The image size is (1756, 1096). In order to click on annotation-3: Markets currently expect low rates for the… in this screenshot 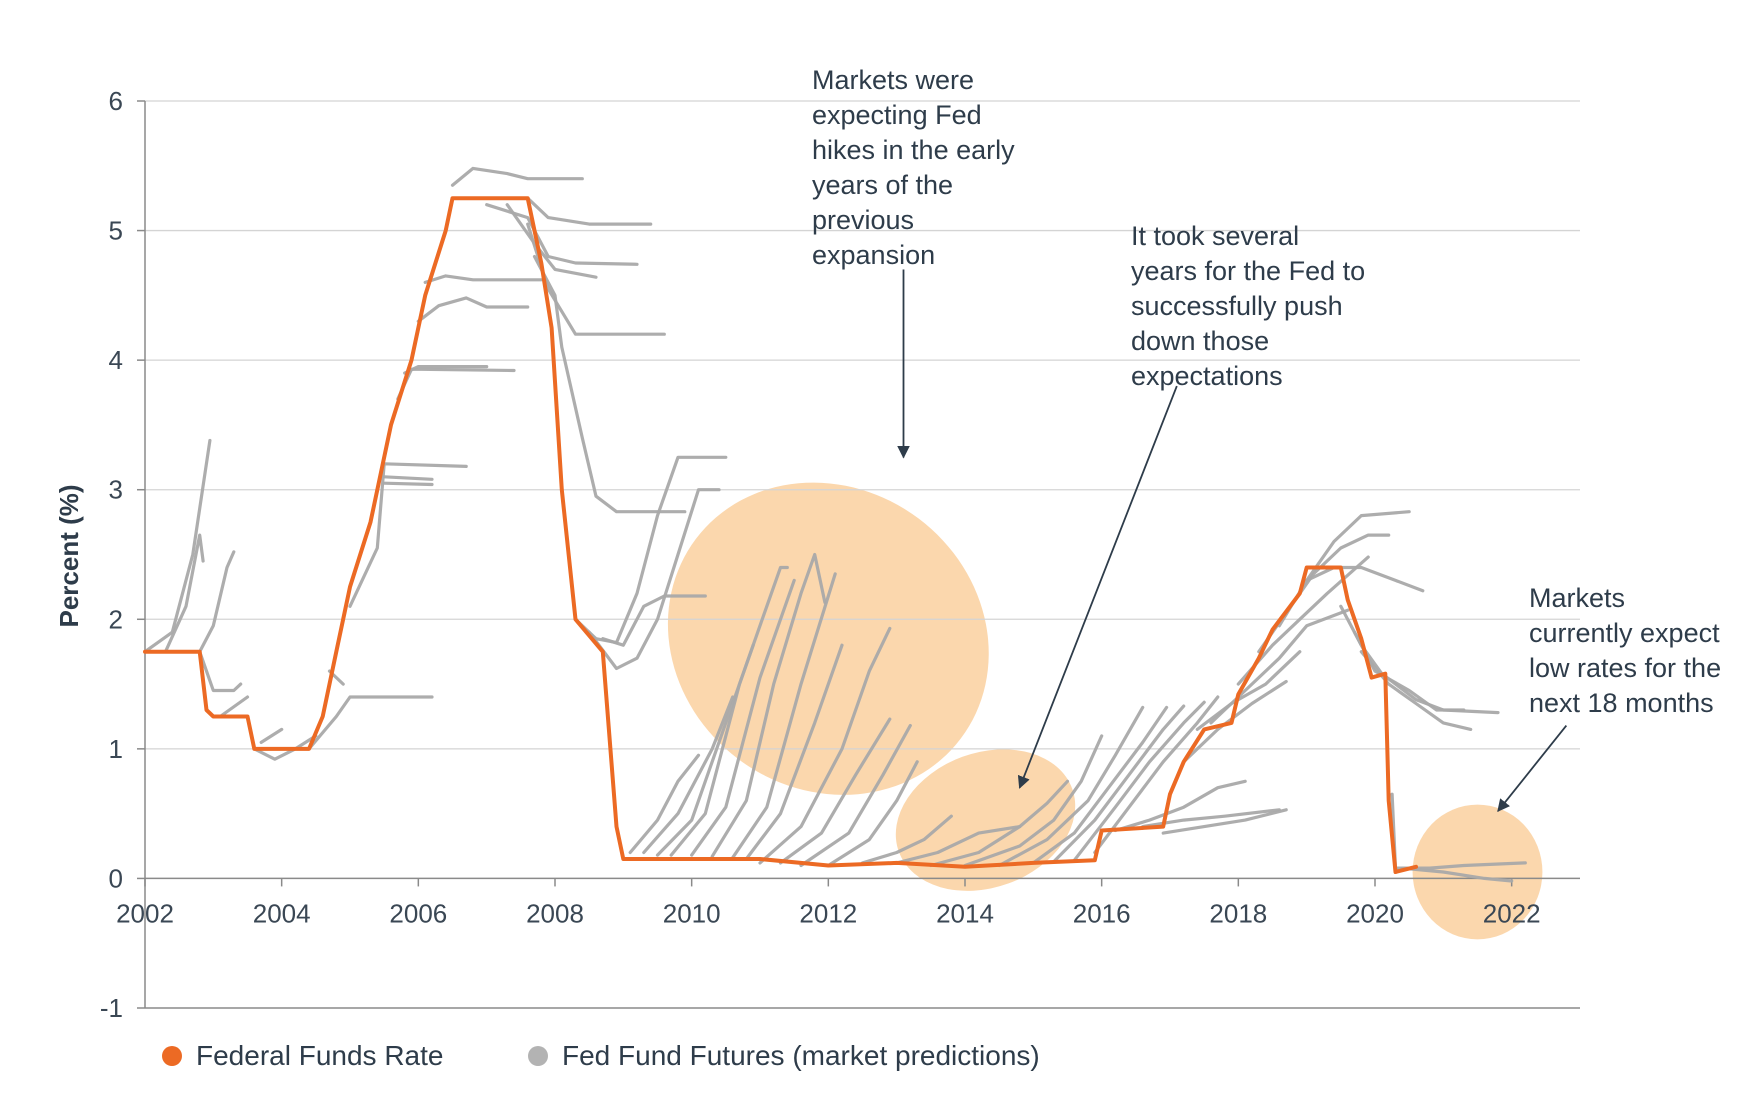, I will do `click(1609, 698)`.